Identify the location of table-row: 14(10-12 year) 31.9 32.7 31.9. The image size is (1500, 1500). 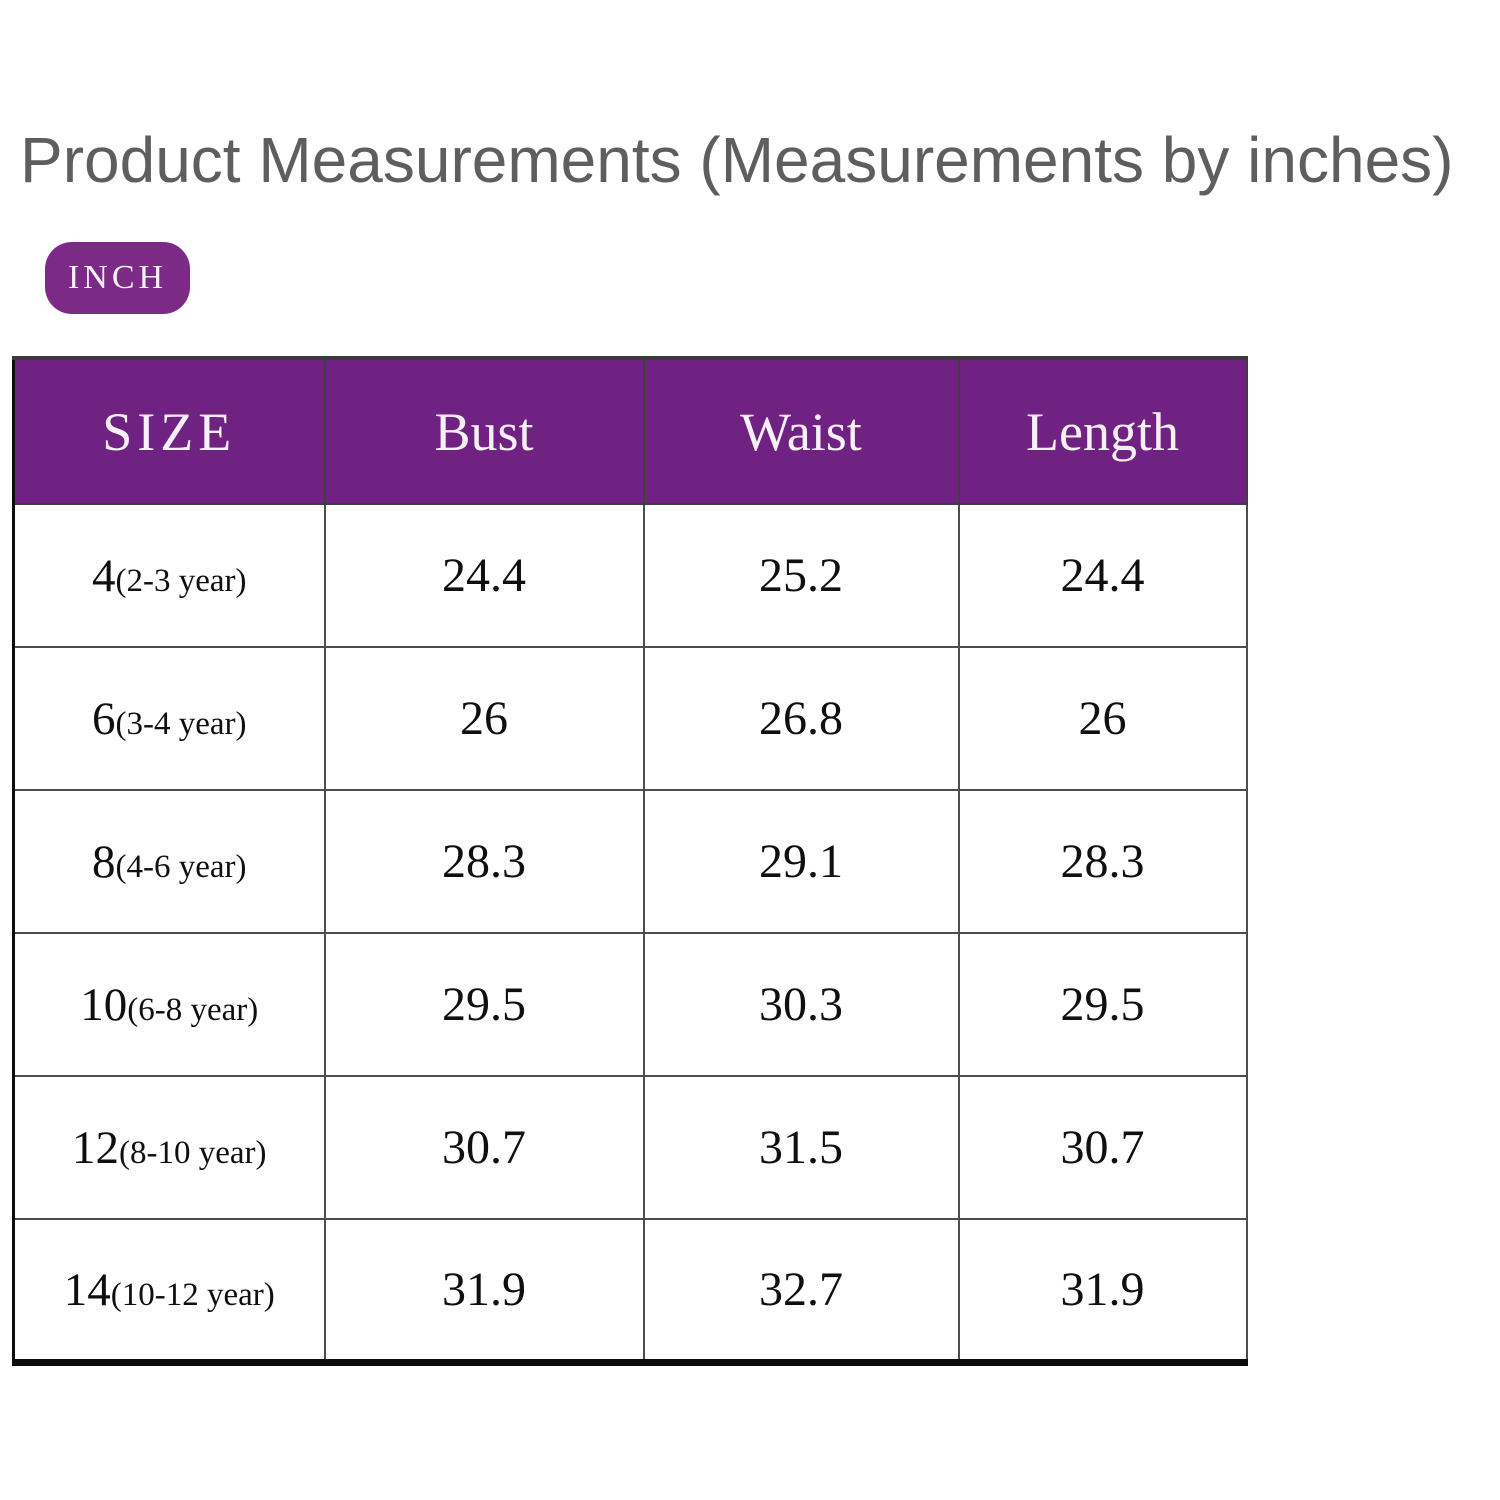
(630, 1290).